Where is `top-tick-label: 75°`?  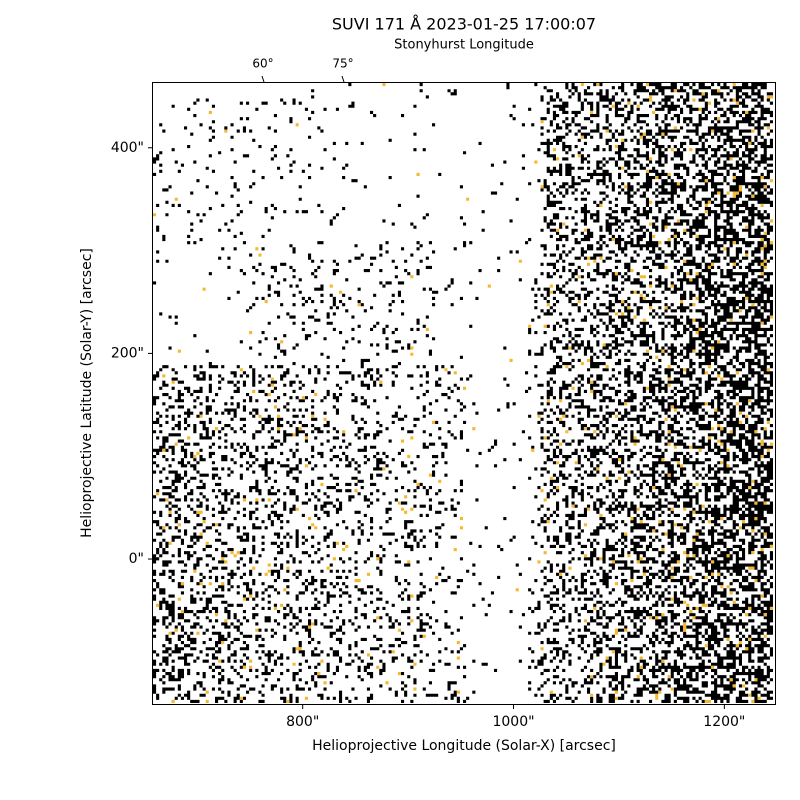 top-tick-label: 75° is located at coordinates (342, 64).